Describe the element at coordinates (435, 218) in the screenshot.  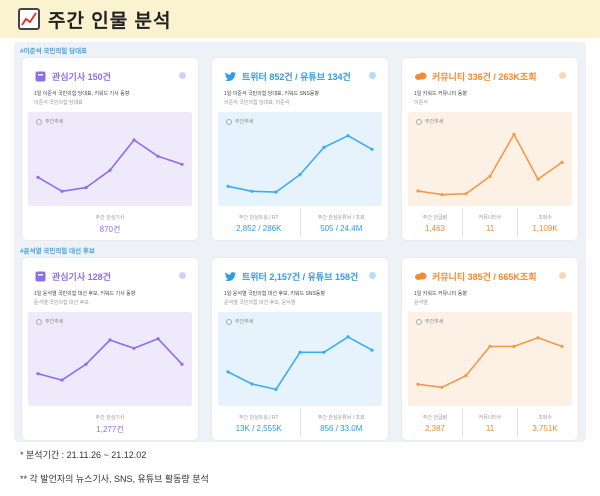
I see `stat-label: 주간 언급량` at that location.